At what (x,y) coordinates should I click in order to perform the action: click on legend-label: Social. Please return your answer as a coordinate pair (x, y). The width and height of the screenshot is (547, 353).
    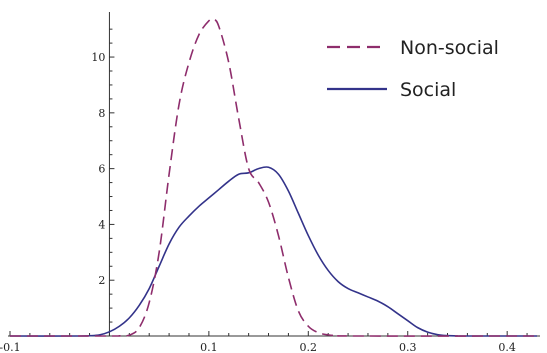
    Looking at the image, I should click on (428, 90).